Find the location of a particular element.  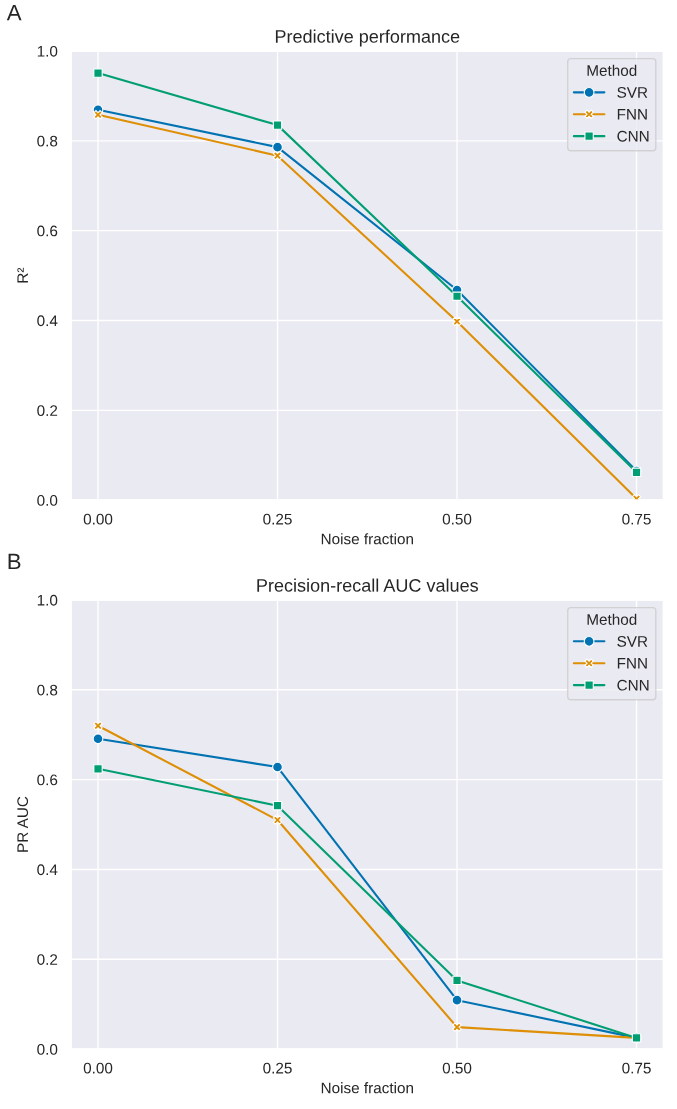

y-axis-title: PR AUC is located at coordinates (23, 824).